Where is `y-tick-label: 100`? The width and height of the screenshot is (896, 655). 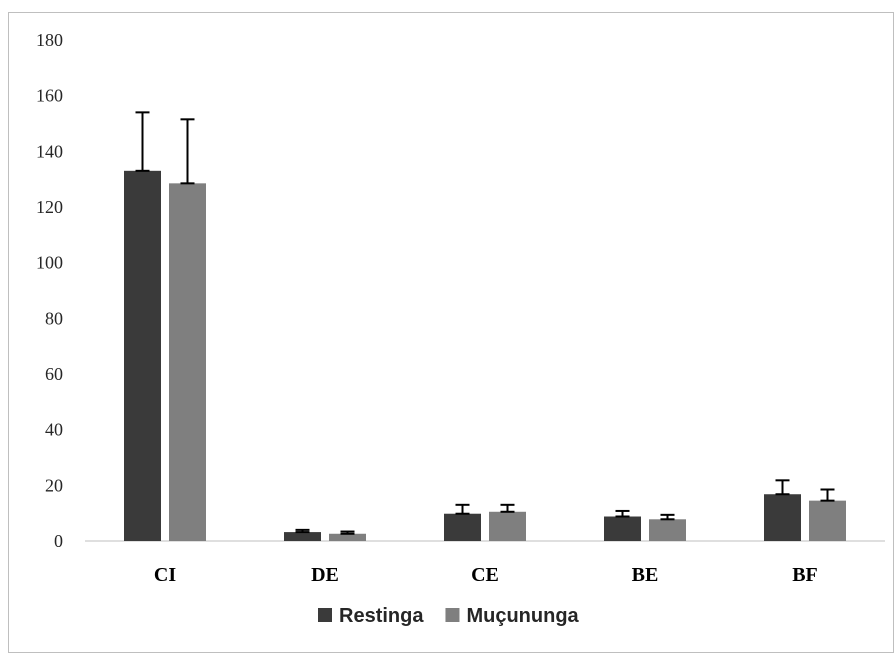
y-tick-label: 100 is located at coordinates (49, 263).